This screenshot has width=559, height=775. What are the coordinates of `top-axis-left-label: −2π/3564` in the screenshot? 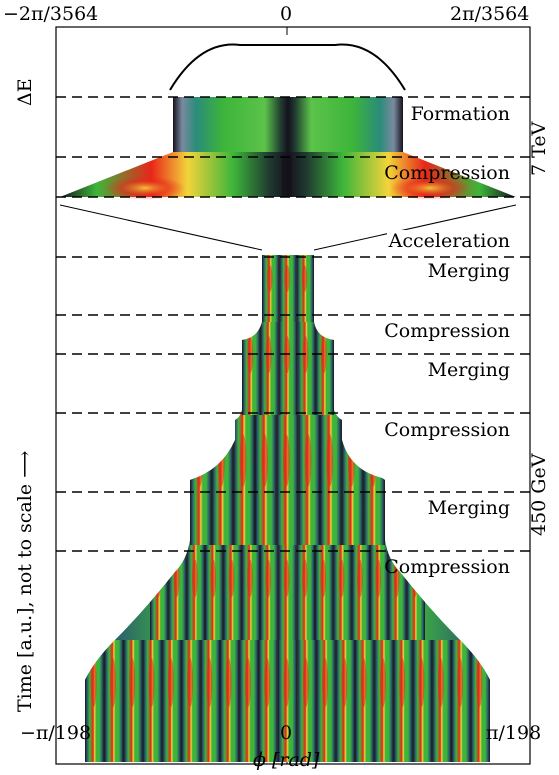 It's located at (51, 14).